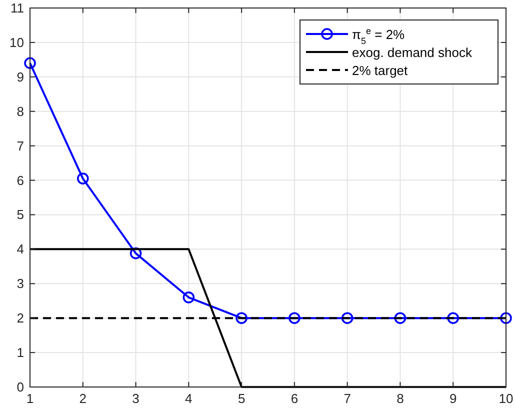 The height and width of the screenshot is (410, 514). What do you see at coordinates (20, 387) in the screenshot?
I see `y-tick-label: 0` at bounding box center [20, 387].